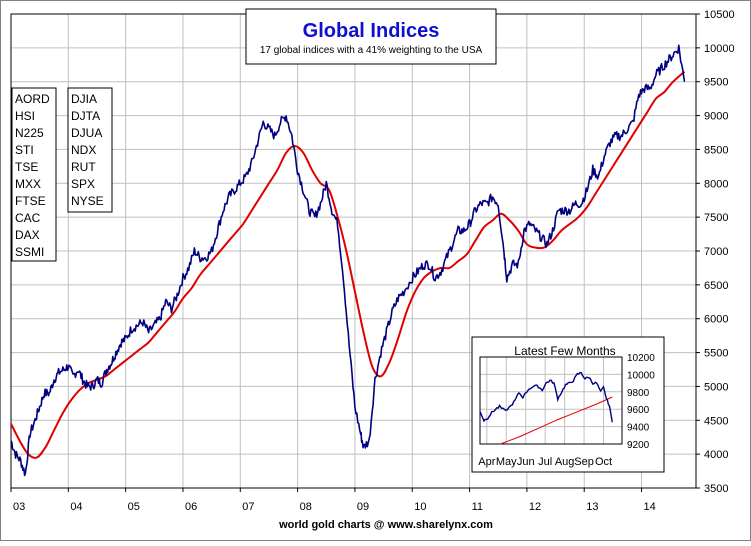 This screenshot has width=751, height=546. I want to click on legend-item: DJUA, so click(86, 133).